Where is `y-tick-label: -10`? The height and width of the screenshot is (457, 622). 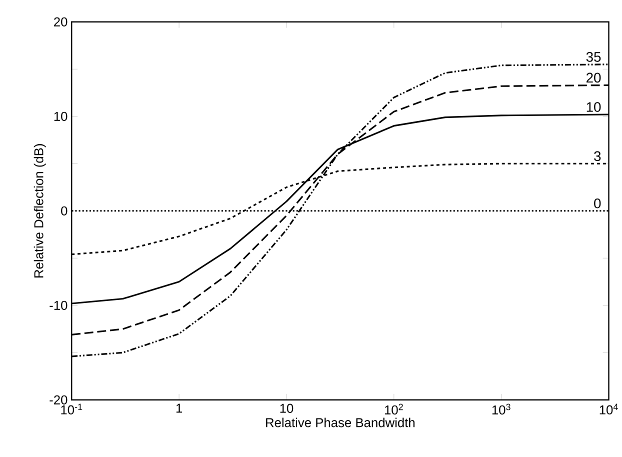 y-tick-label: -10 is located at coordinates (59, 305).